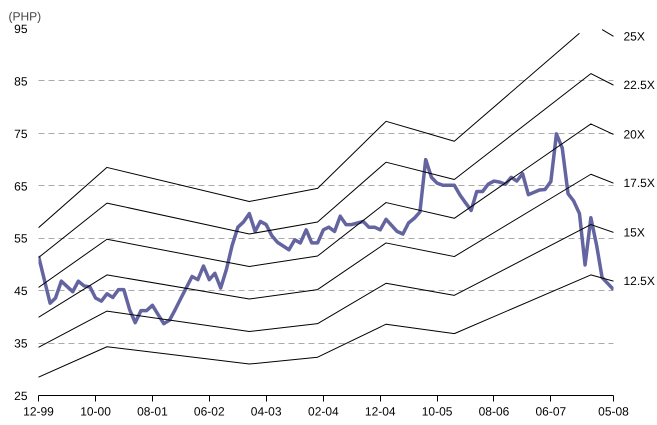  Describe the element at coordinates (21, 81) in the screenshot. I see `y-tick-label: 85` at that location.